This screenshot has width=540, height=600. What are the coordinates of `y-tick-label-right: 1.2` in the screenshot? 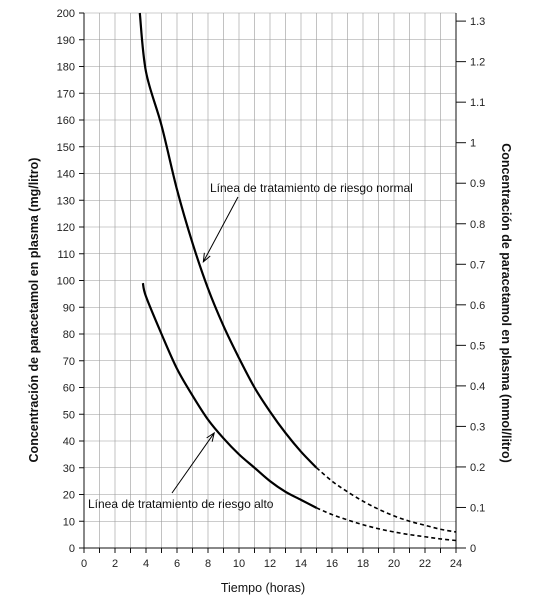 It's located at (477, 63).